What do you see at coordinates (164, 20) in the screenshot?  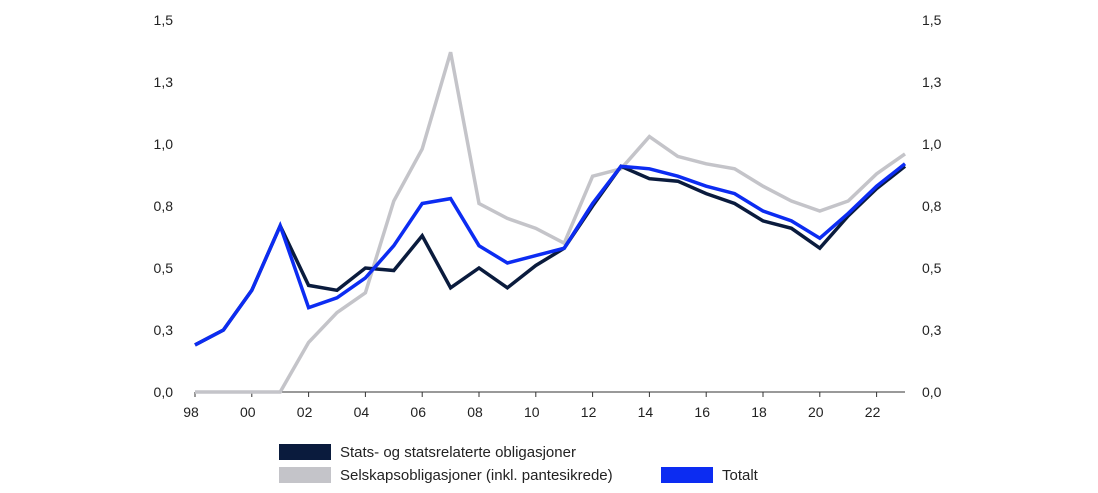 I see `y-tick-label-left: 1,5` at bounding box center [164, 20].